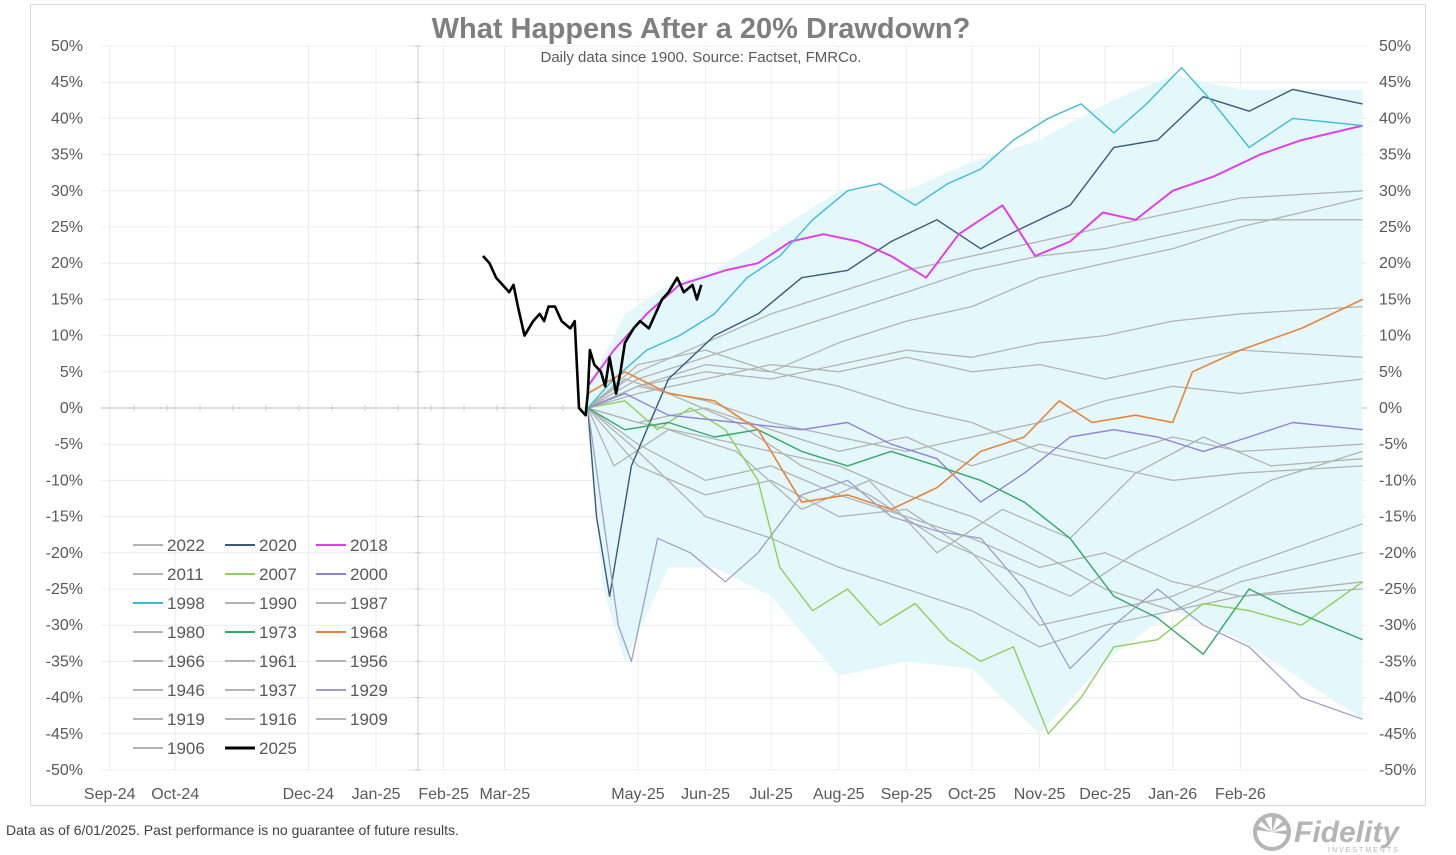  I want to click on series-line-1919, so click(975, 415).